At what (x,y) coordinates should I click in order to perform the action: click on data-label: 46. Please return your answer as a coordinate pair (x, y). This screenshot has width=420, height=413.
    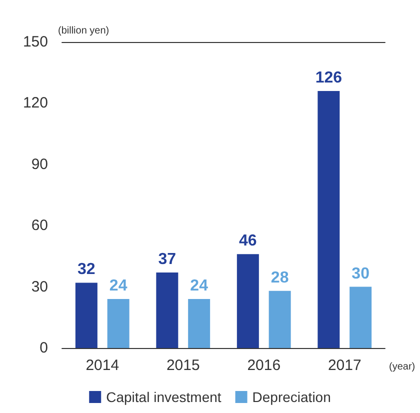
    Looking at the image, I should click on (248, 241).